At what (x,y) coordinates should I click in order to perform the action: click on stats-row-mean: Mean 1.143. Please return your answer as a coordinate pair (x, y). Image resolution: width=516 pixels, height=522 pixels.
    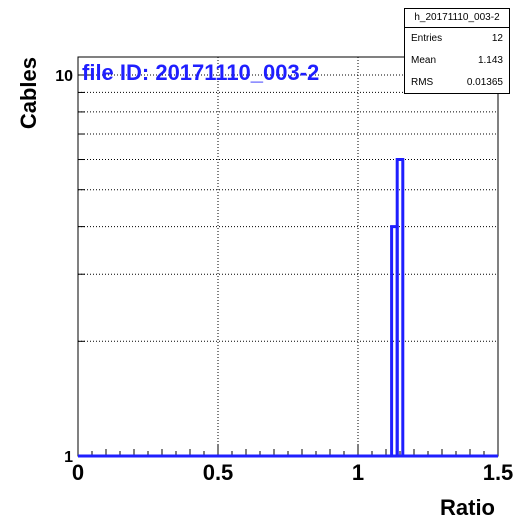
    Looking at the image, I should click on (457, 61).